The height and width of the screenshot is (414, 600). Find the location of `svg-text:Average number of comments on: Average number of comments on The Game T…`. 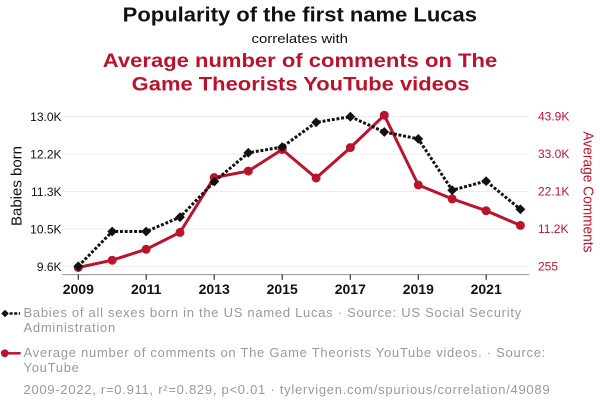

svg-text:Average number of comments on: Average number of comments on The Game T… is located at coordinates (285, 352).